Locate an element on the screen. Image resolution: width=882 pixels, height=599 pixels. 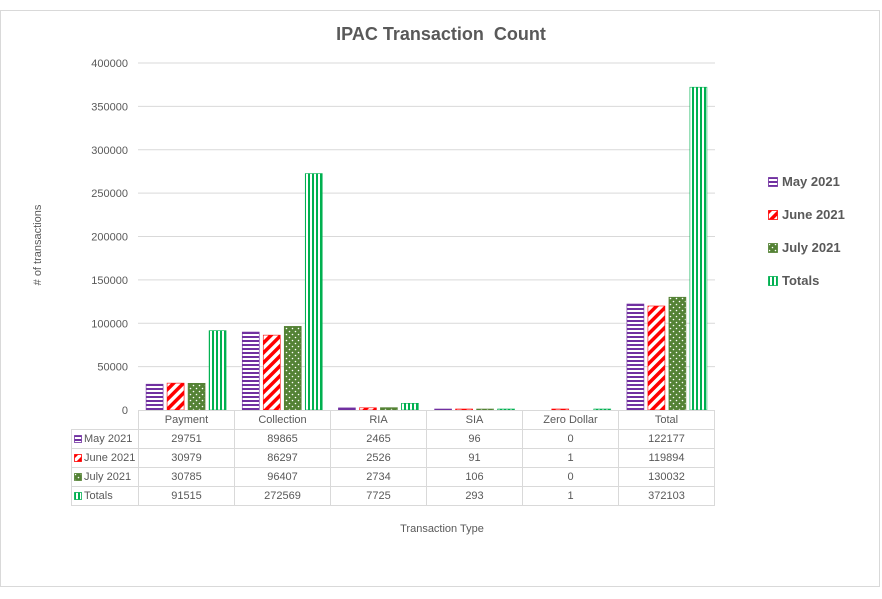
legend-item: Totals is located at coordinates (806, 280).